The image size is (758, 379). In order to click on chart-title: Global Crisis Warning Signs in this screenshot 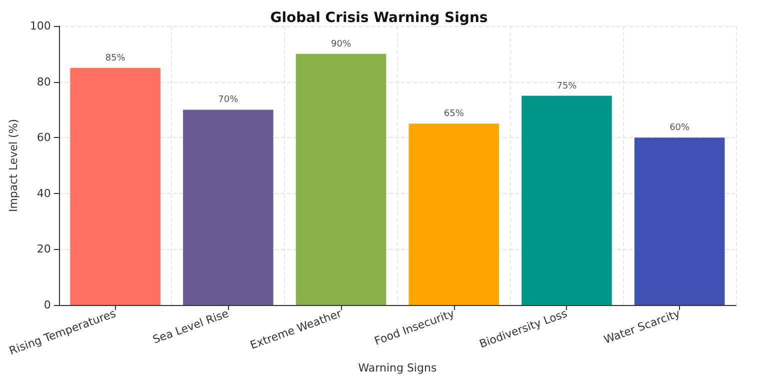, I will do `click(379, 18)`.